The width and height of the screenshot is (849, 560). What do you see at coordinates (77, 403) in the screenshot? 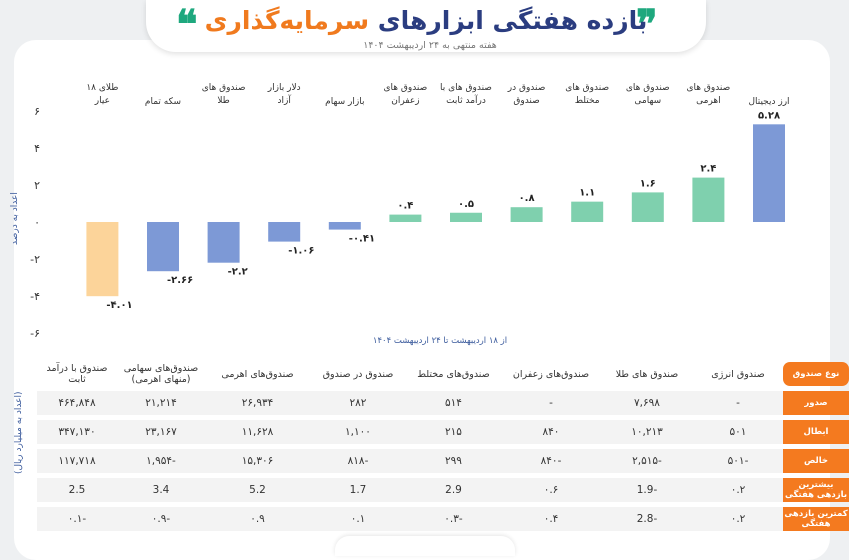
I see `table-cell: ۴۶۴,۸۴۸` at bounding box center [77, 403].